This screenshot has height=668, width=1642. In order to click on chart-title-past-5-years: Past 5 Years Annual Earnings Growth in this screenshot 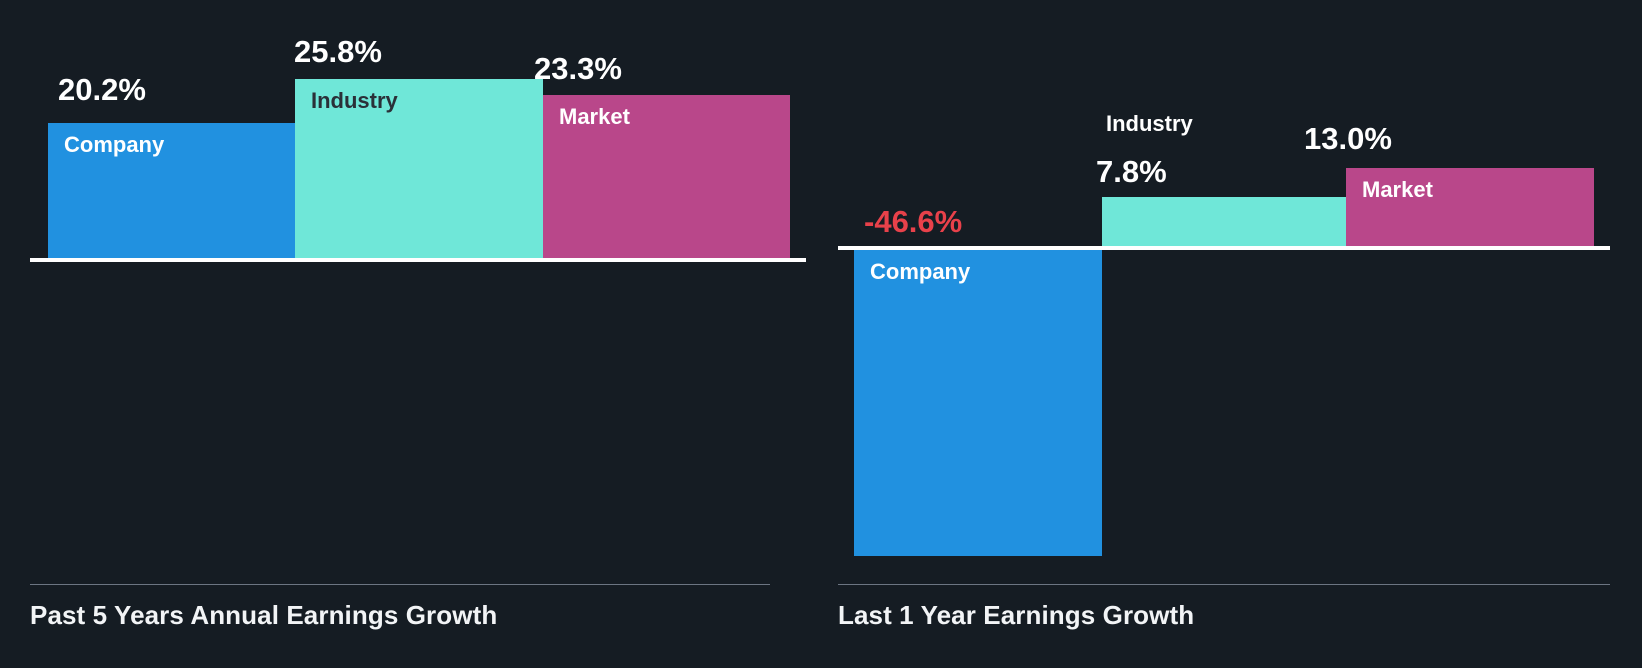, I will do `click(264, 615)`.